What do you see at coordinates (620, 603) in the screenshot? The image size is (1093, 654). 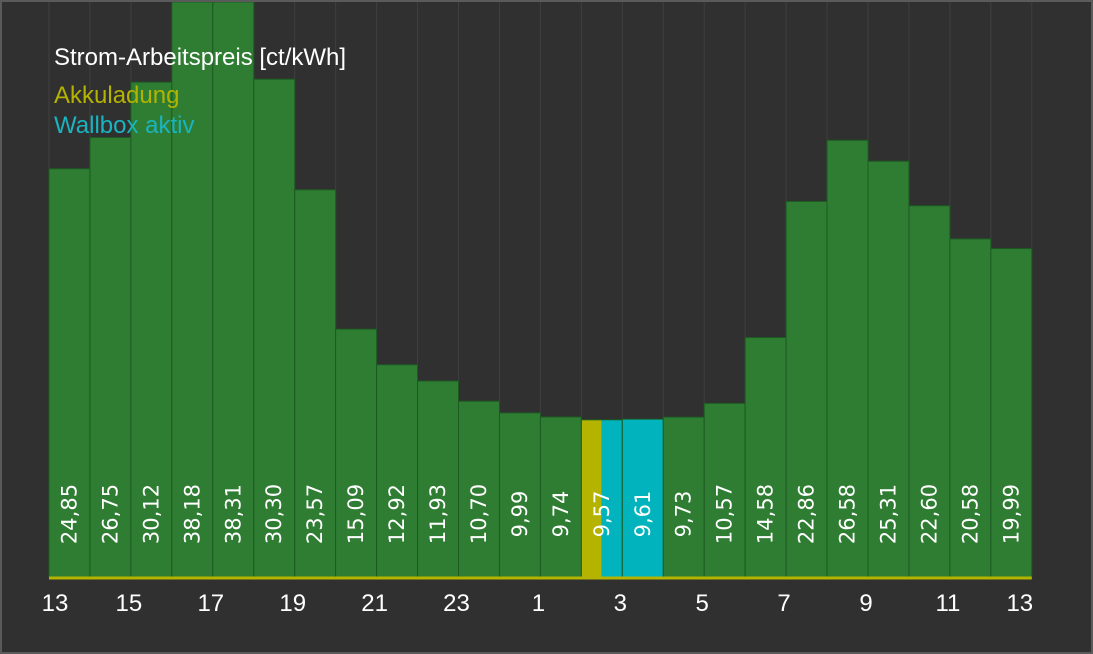 I see `x-tick-label: 3` at bounding box center [620, 603].